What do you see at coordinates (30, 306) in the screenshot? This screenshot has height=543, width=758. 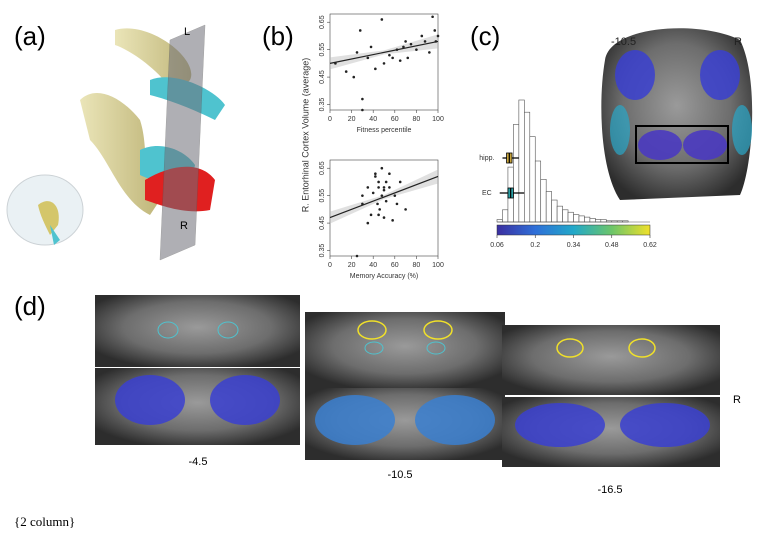 I see `panel-label: (d)` at bounding box center [30, 306].